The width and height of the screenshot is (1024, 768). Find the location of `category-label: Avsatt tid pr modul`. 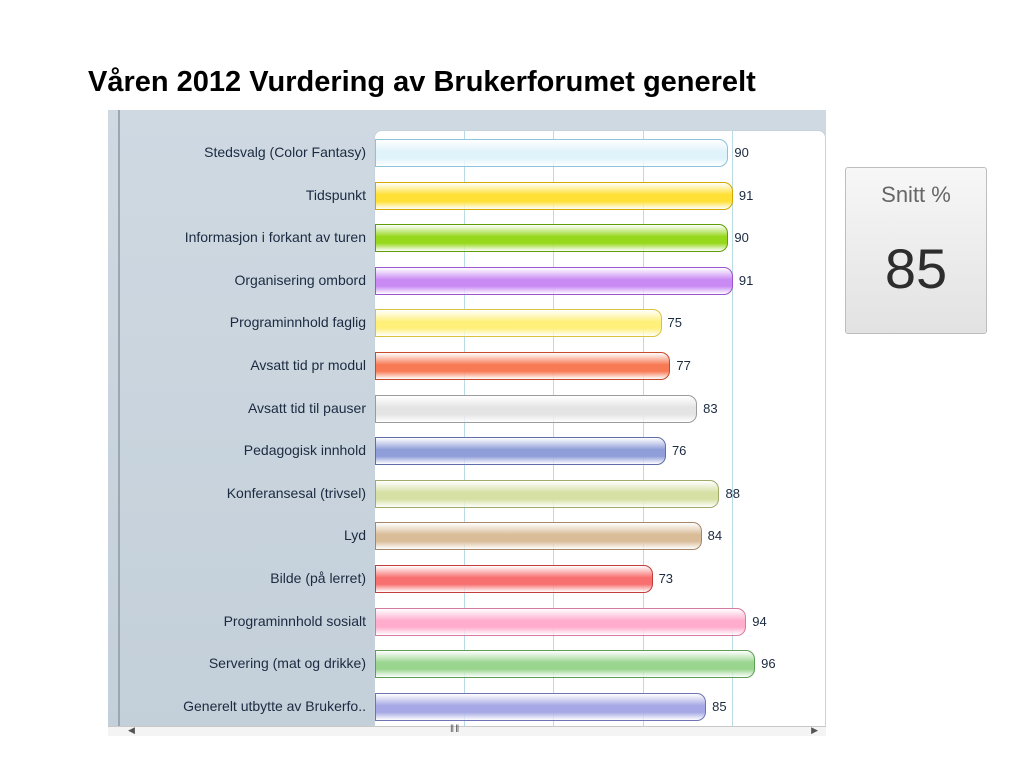

category-label: Avsatt tid pr modul is located at coordinates (308, 365).